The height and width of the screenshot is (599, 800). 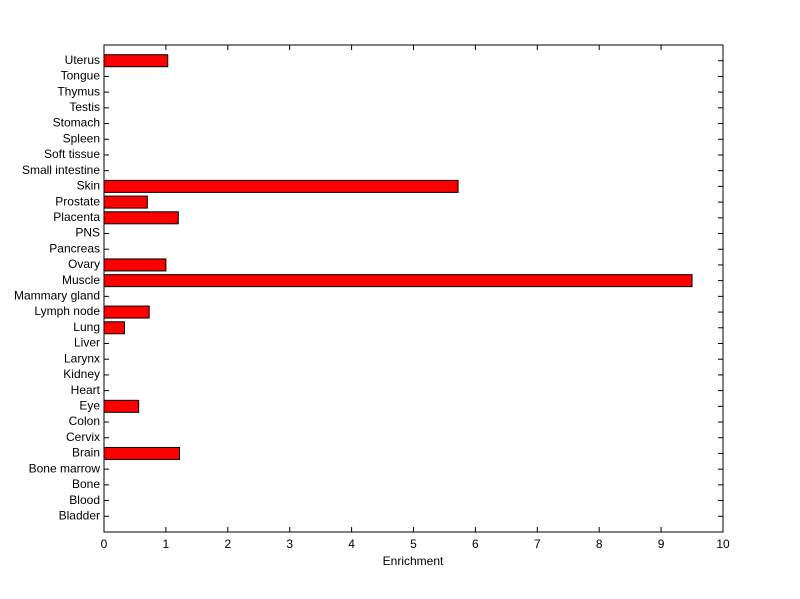 I want to click on y-tick-label: Pancreas, so click(x=74, y=248).